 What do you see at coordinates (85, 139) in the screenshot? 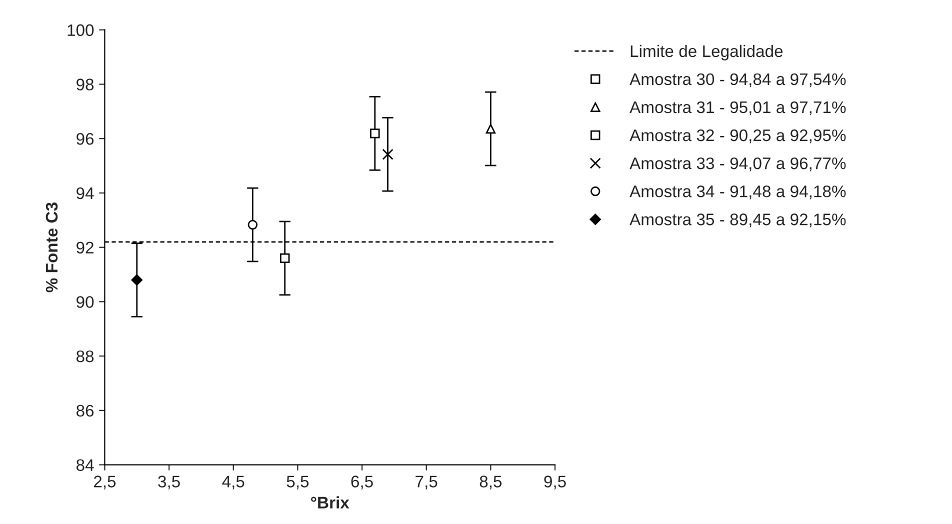
I see `y-tick-label: 96` at bounding box center [85, 139].